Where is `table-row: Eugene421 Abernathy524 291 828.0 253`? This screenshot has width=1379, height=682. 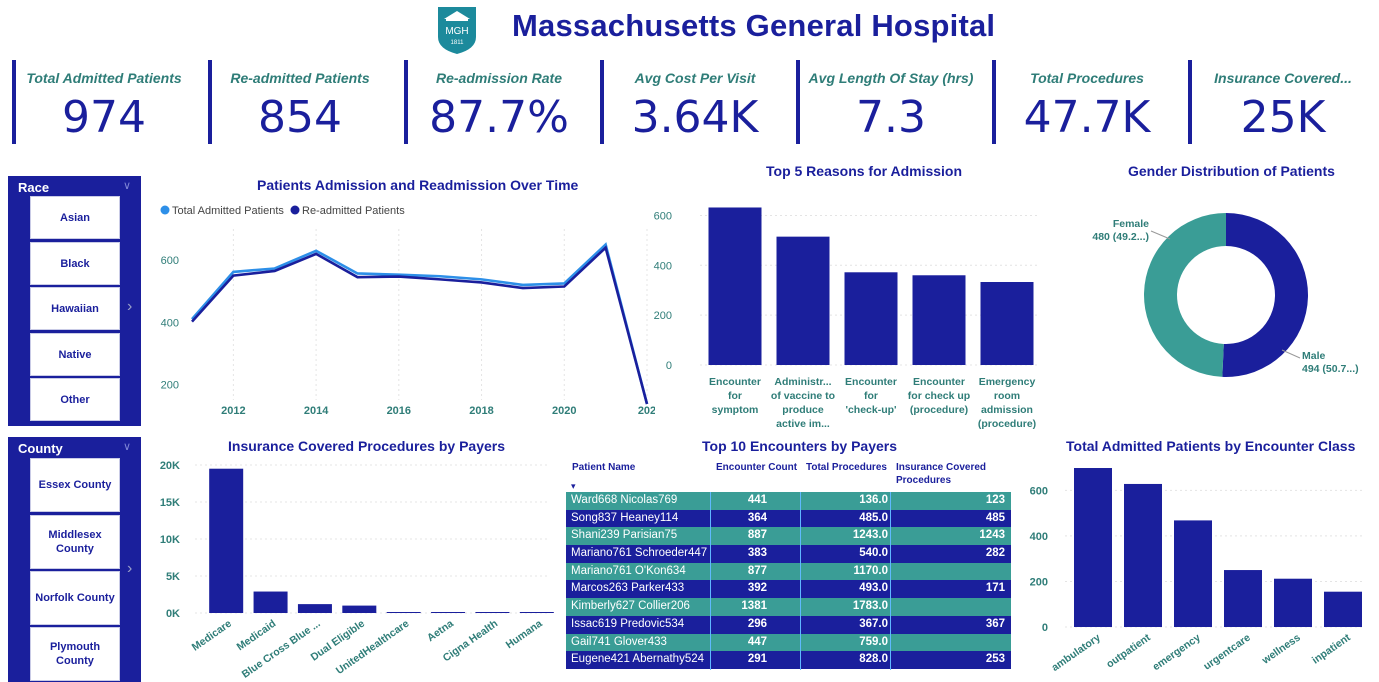 table-row: Eugene421 Abernathy524 291 828.0 253 is located at coordinates (788, 660).